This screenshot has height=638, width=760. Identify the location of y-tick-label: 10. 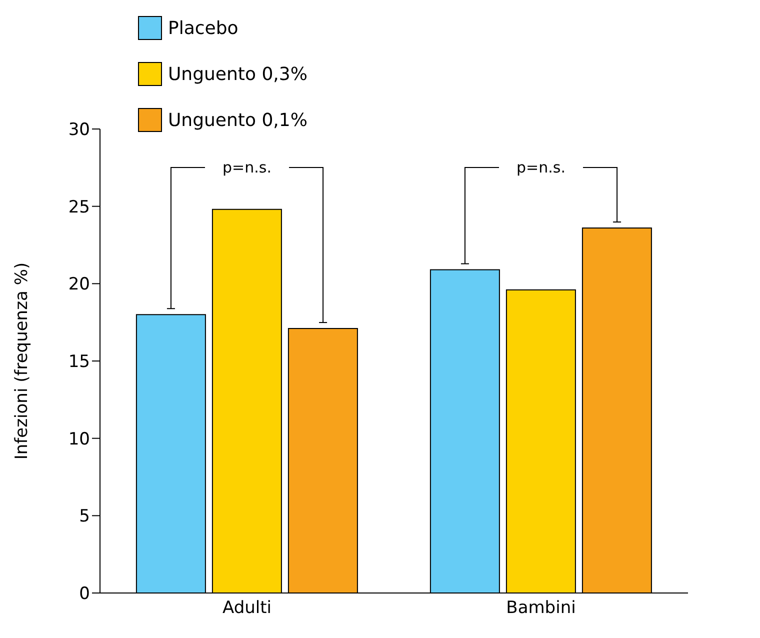
(79, 439).